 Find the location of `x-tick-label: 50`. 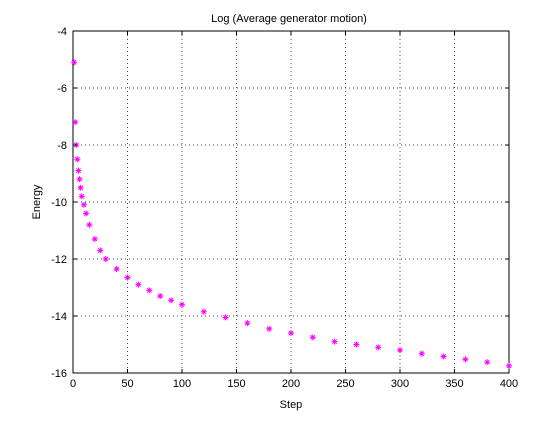

x-tick-label: 50 is located at coordinates (127, 384).